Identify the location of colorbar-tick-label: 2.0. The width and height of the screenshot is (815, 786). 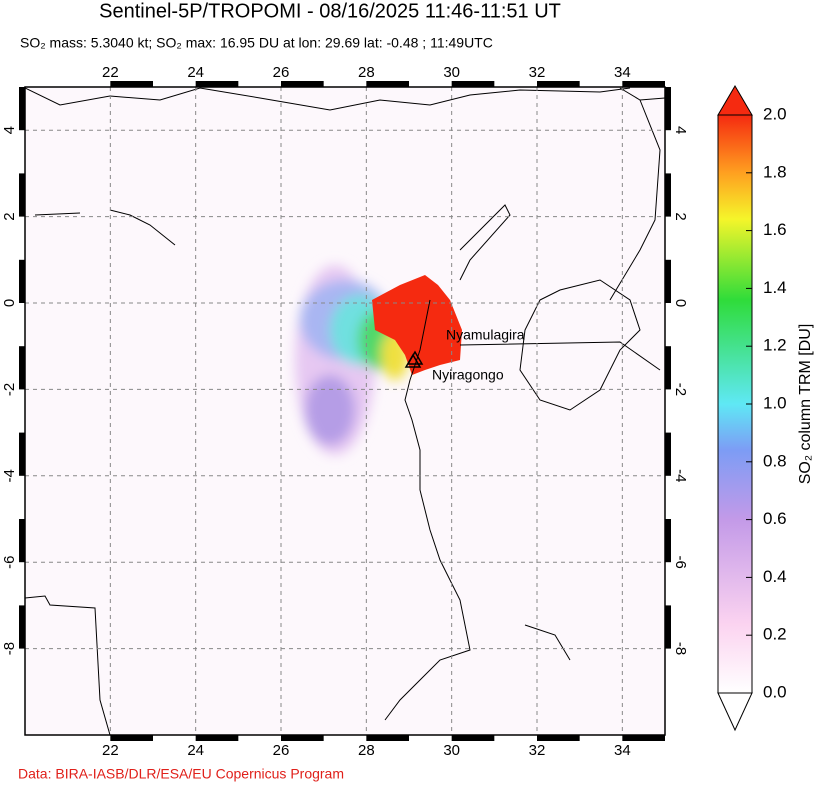
(775, 113).